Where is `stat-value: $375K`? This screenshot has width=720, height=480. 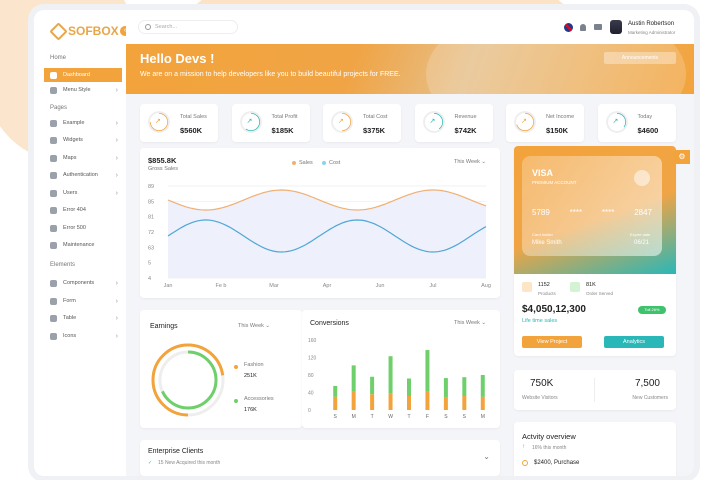
stat-value: $375K is located at coordinates (374, 130).